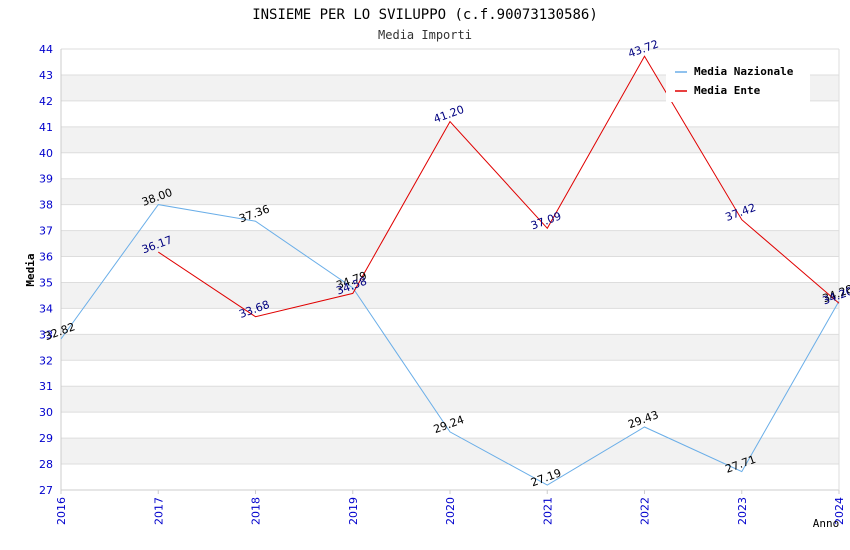  What do you see at coordinates (30, 269) in the screenshot?
I see `y-axis-label: Media` at bounding box center [30, 269].